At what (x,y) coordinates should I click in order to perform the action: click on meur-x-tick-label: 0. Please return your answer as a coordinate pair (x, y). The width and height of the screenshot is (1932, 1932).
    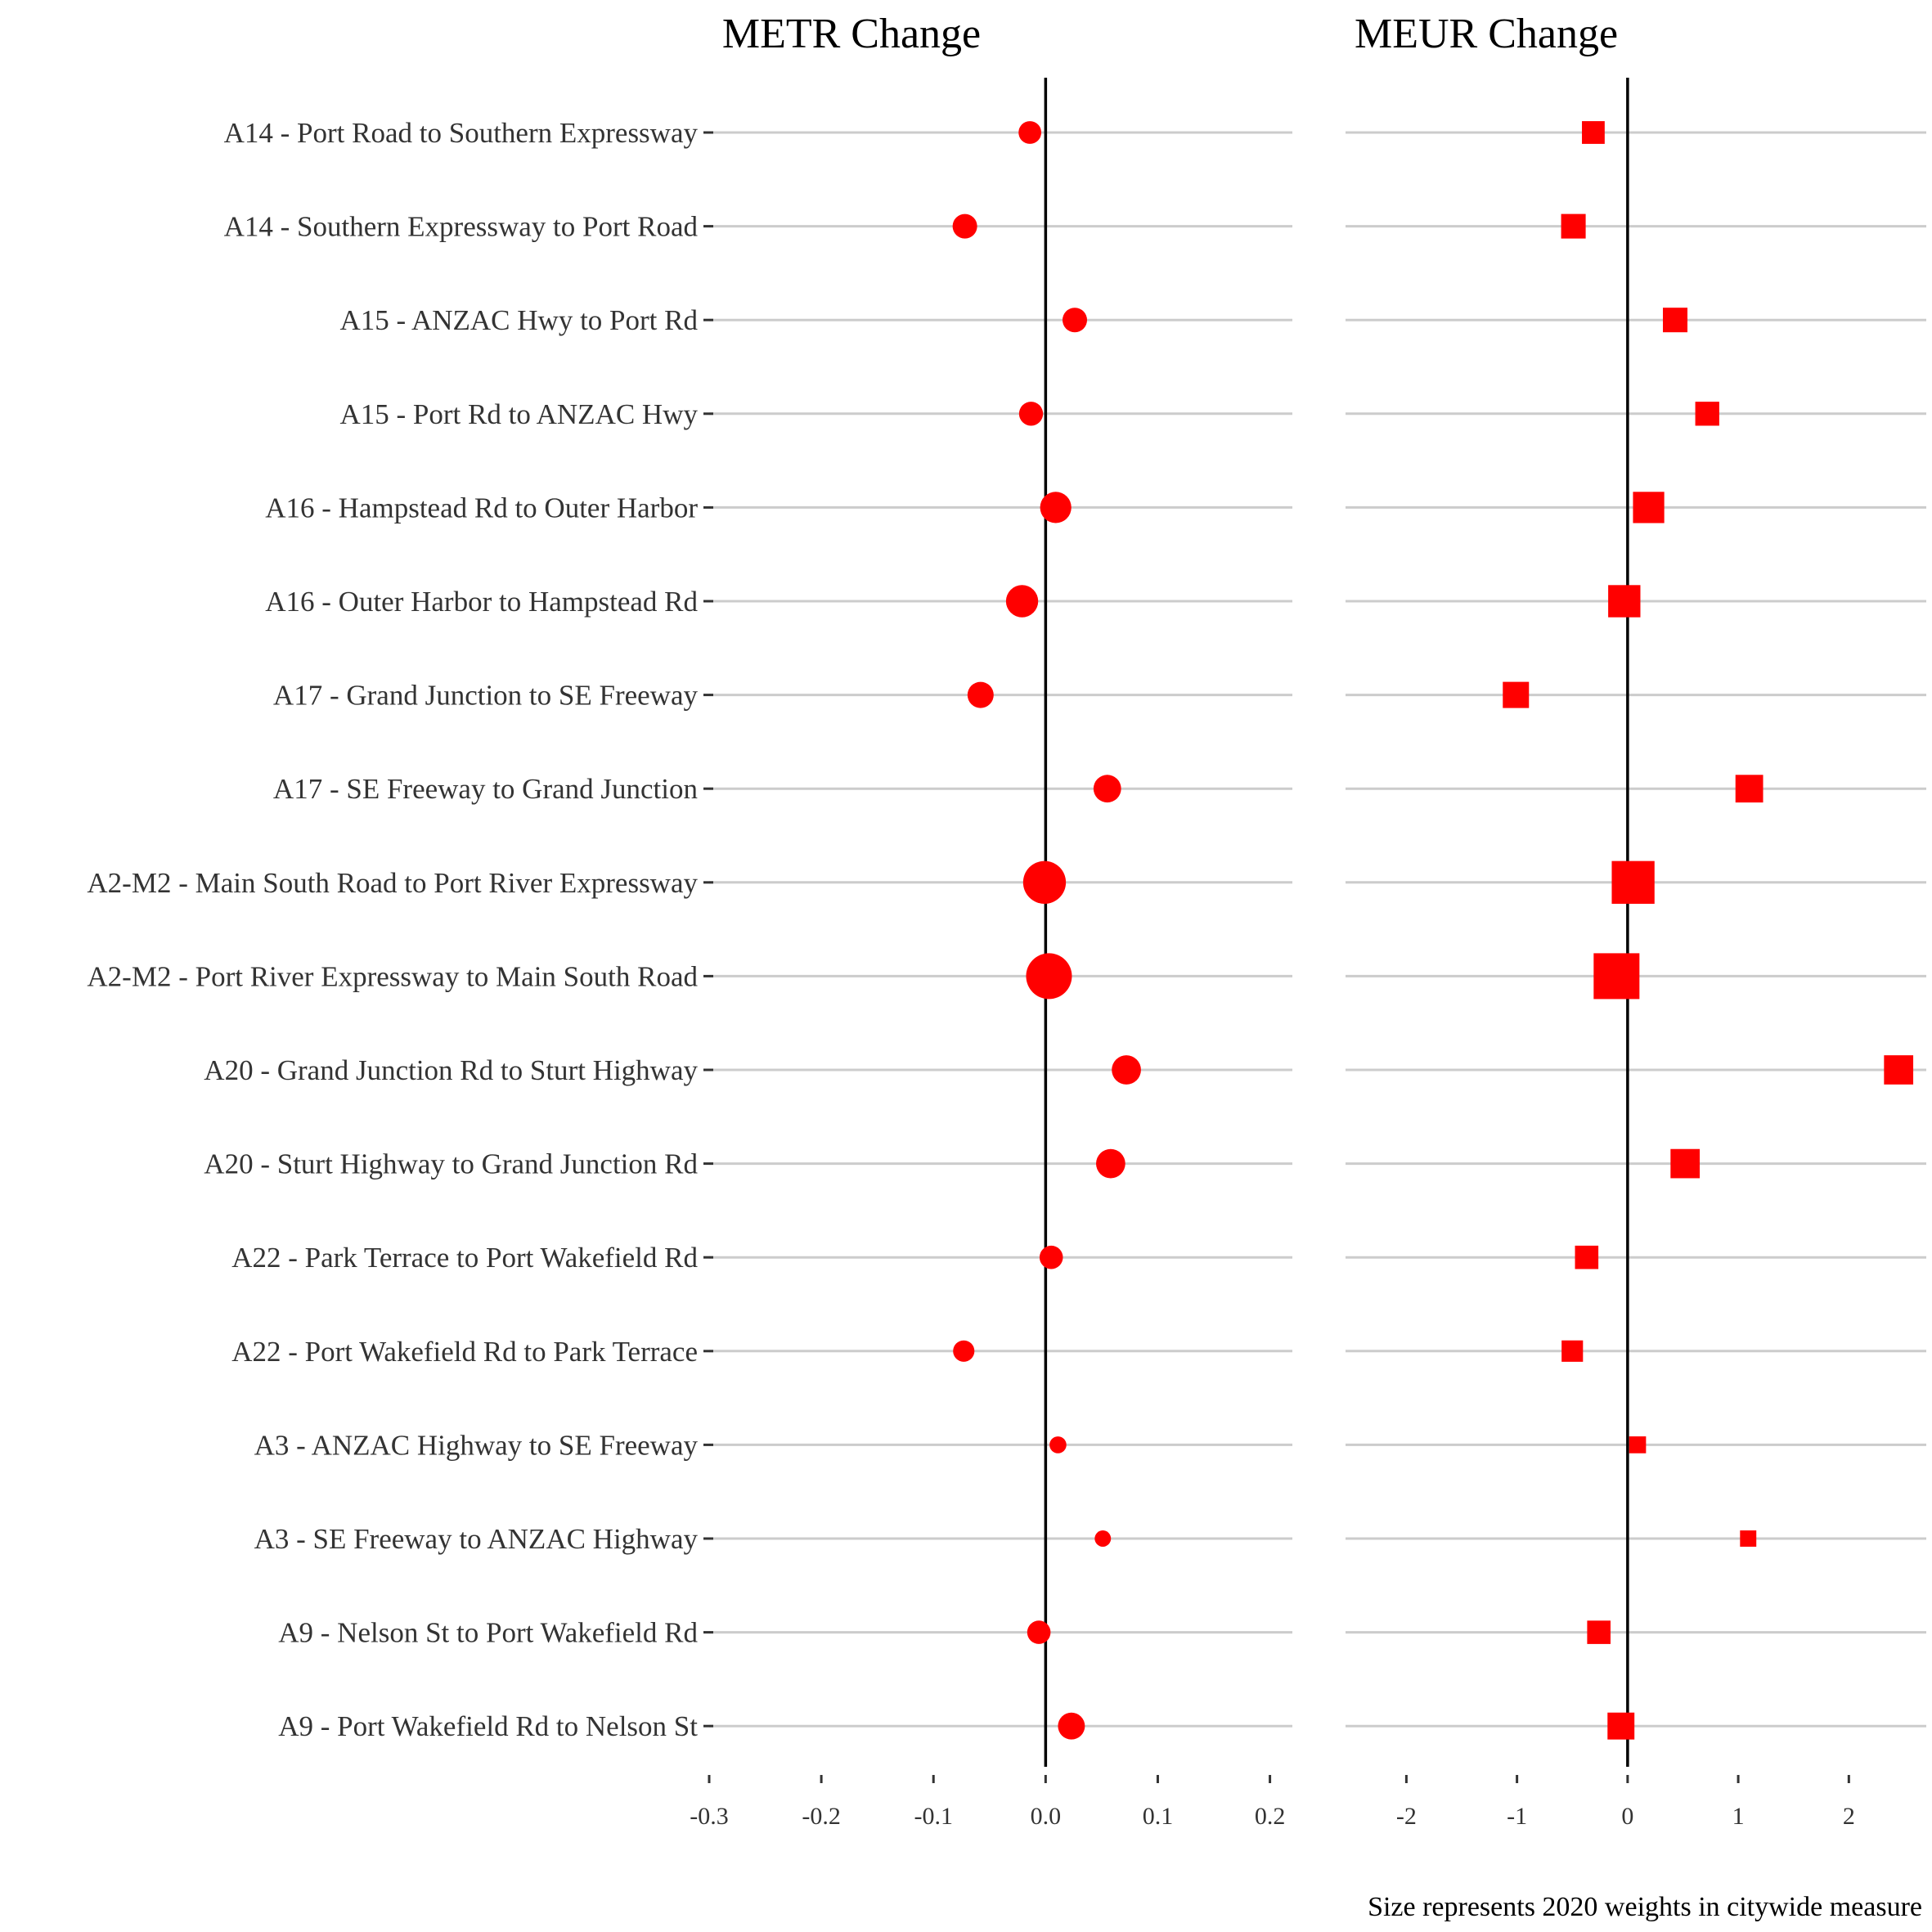
    Looking at the image, I should click on (1627, 1816).